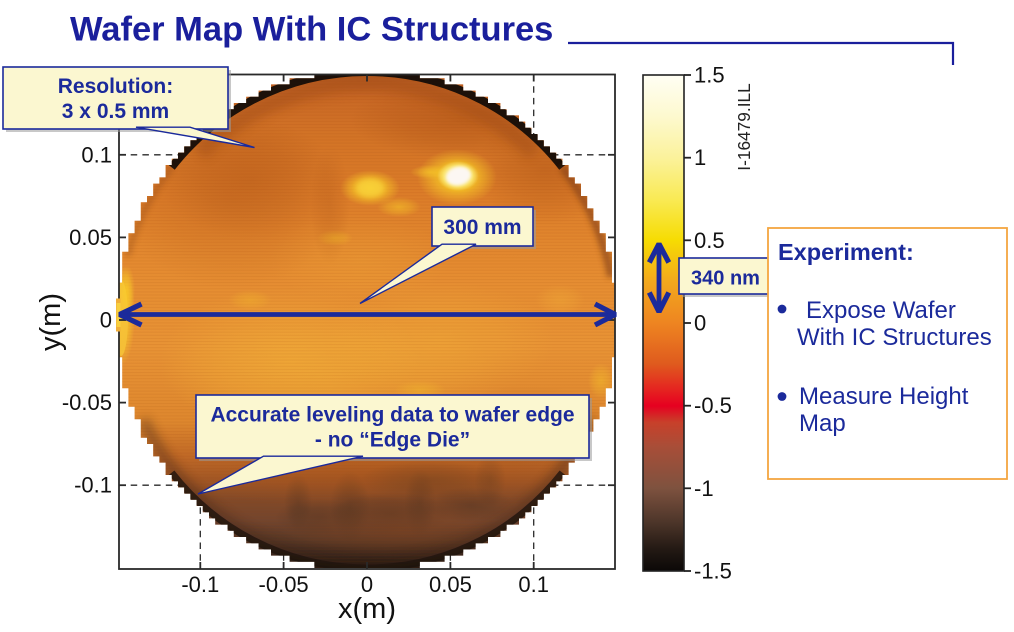 This screenshot has width=1014, height=632. What do you see at coordinates (884, 396) in the screenshot?
I see `svg-text: Measure Height` at bounding box center [884, 396].